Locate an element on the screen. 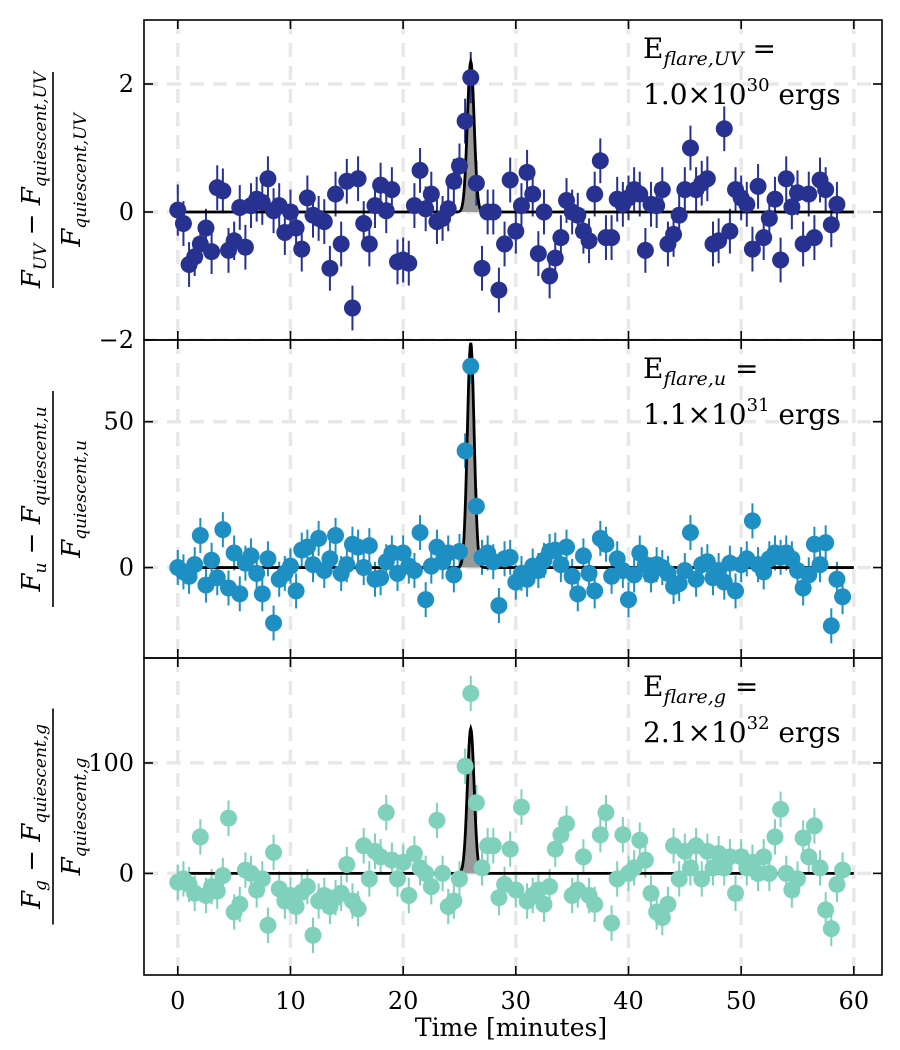 The height and width of the screenshot is (1050, 900). energy-unit: ergs is located at coordinates (805, 732).